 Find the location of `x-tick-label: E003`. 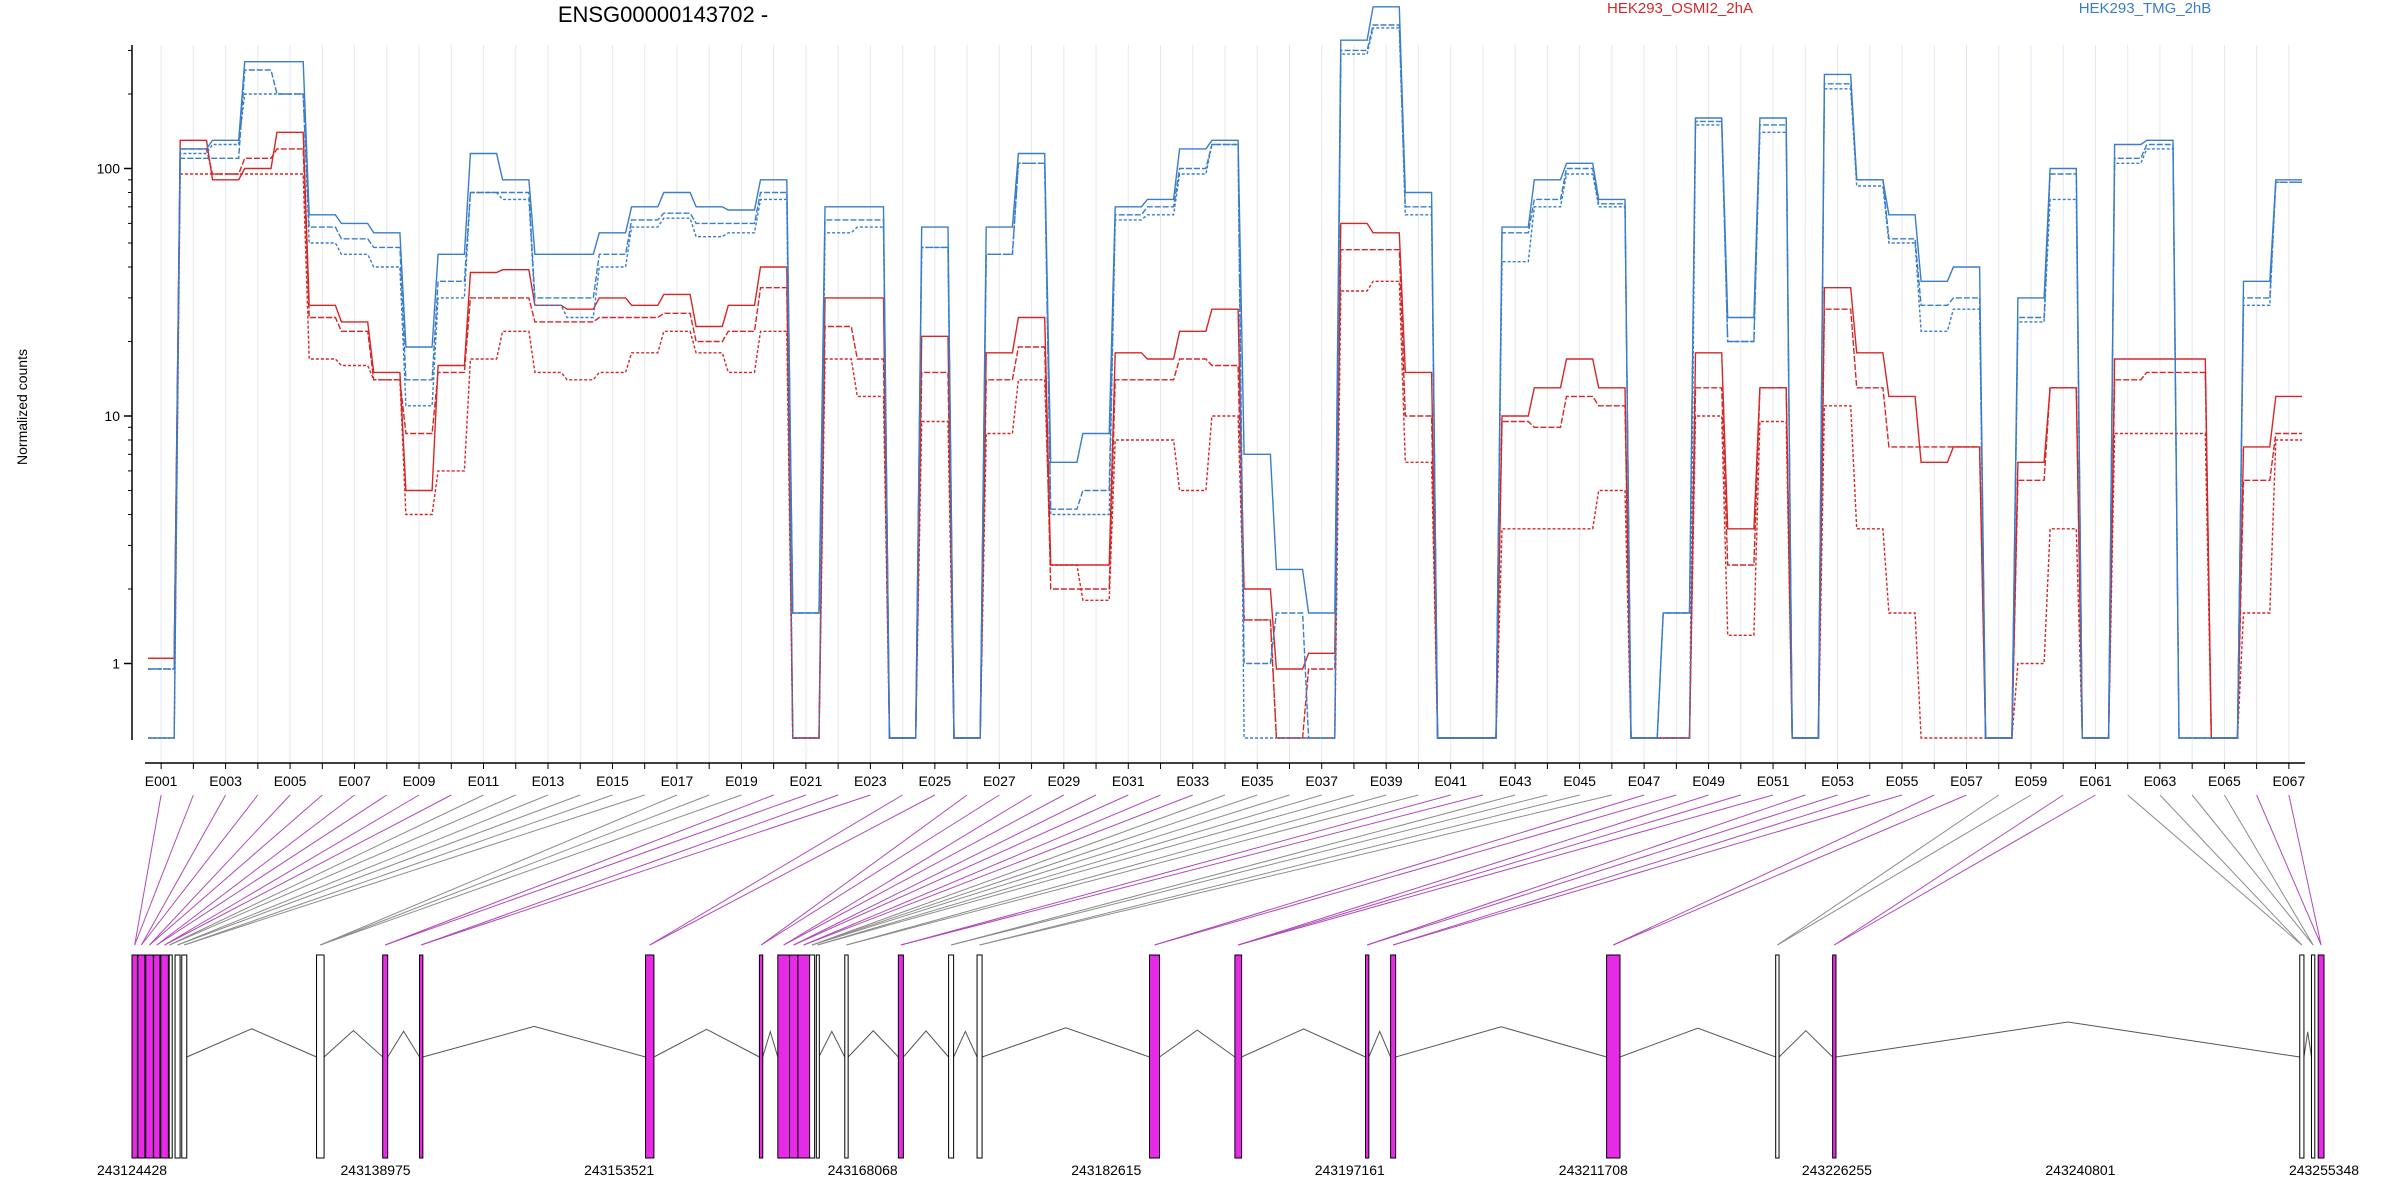

x-tick-label: E003 is located at coordinates (225, 781).